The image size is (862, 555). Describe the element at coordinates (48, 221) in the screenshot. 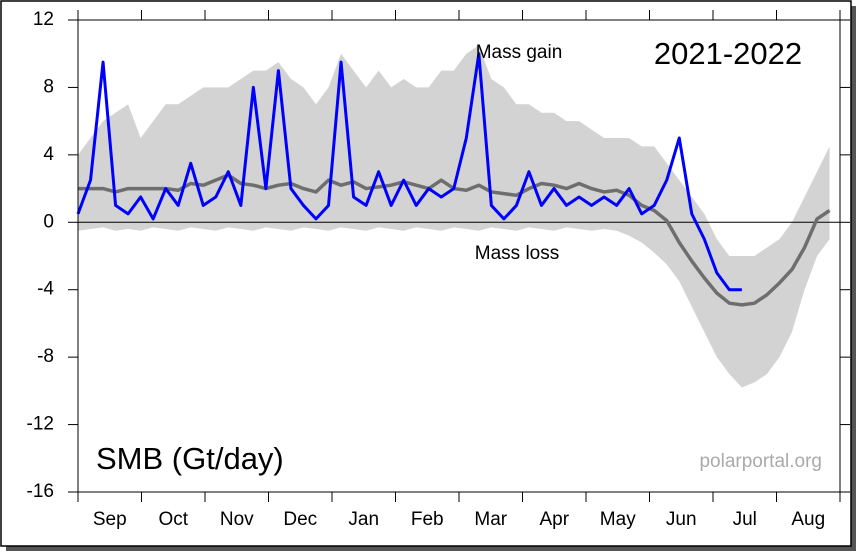

I see `y-tick-label: 0` at that location.